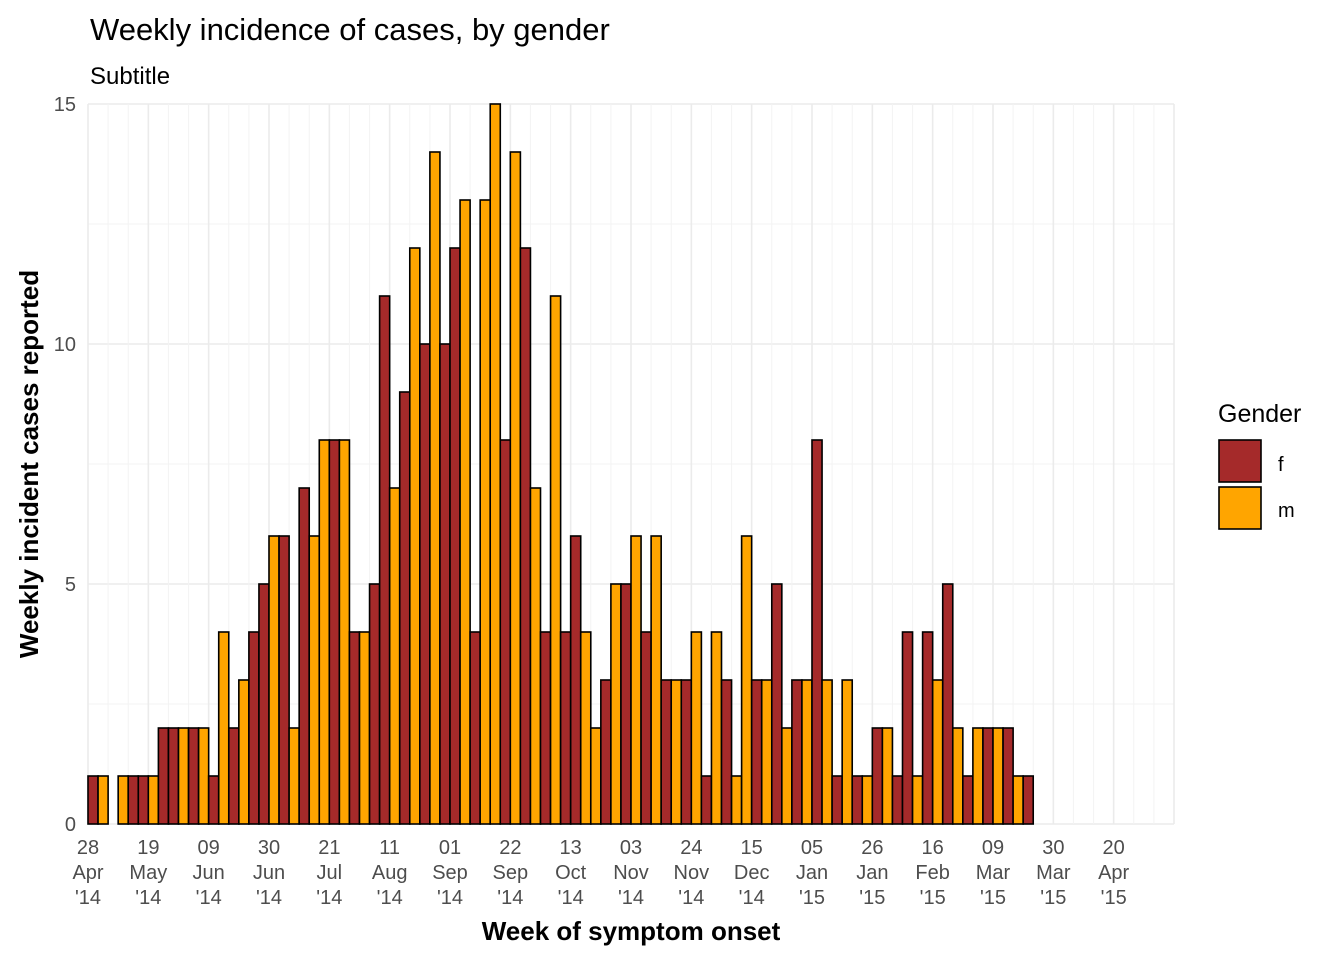  Describe the element at coordinates (1113, 873) in the screenshot. I see `x-tick-label: 20 Apr '15` at that location.